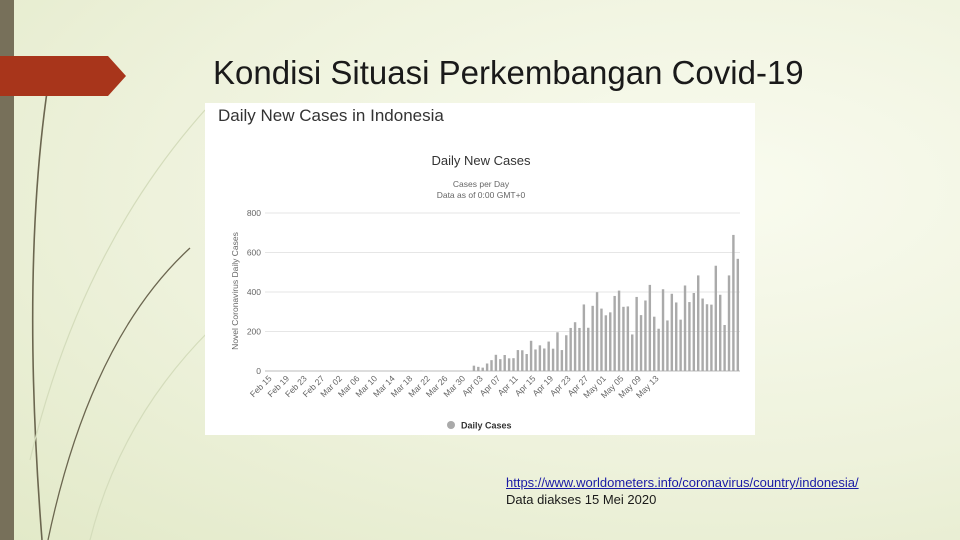 This screenshot has width=960, height=540. I want to click on y-tick-label: 200, so click(254, 332).